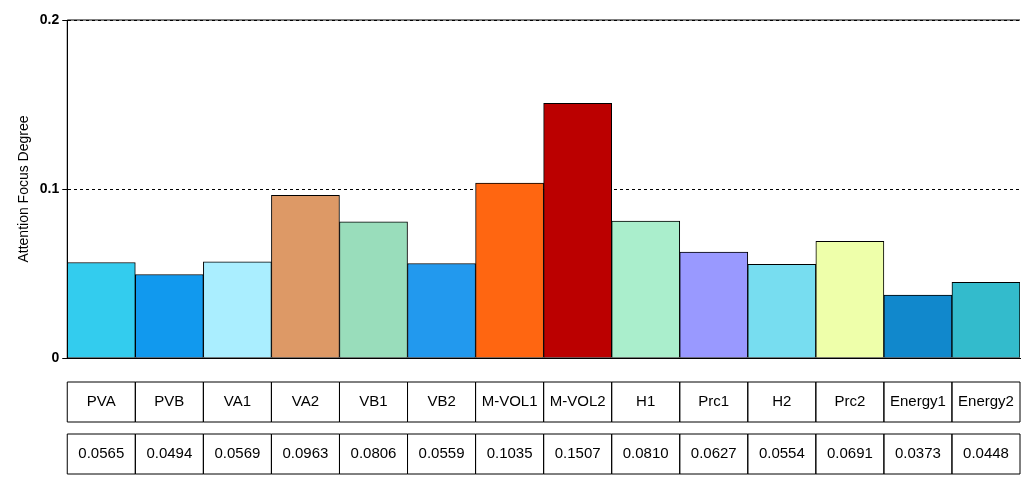 This screenshot has width=1022, height=488. What do you see at coordinates (850, 401) in the screenshot?
I see `x-tick-label: Prc2` at bounding box center [850, 401].